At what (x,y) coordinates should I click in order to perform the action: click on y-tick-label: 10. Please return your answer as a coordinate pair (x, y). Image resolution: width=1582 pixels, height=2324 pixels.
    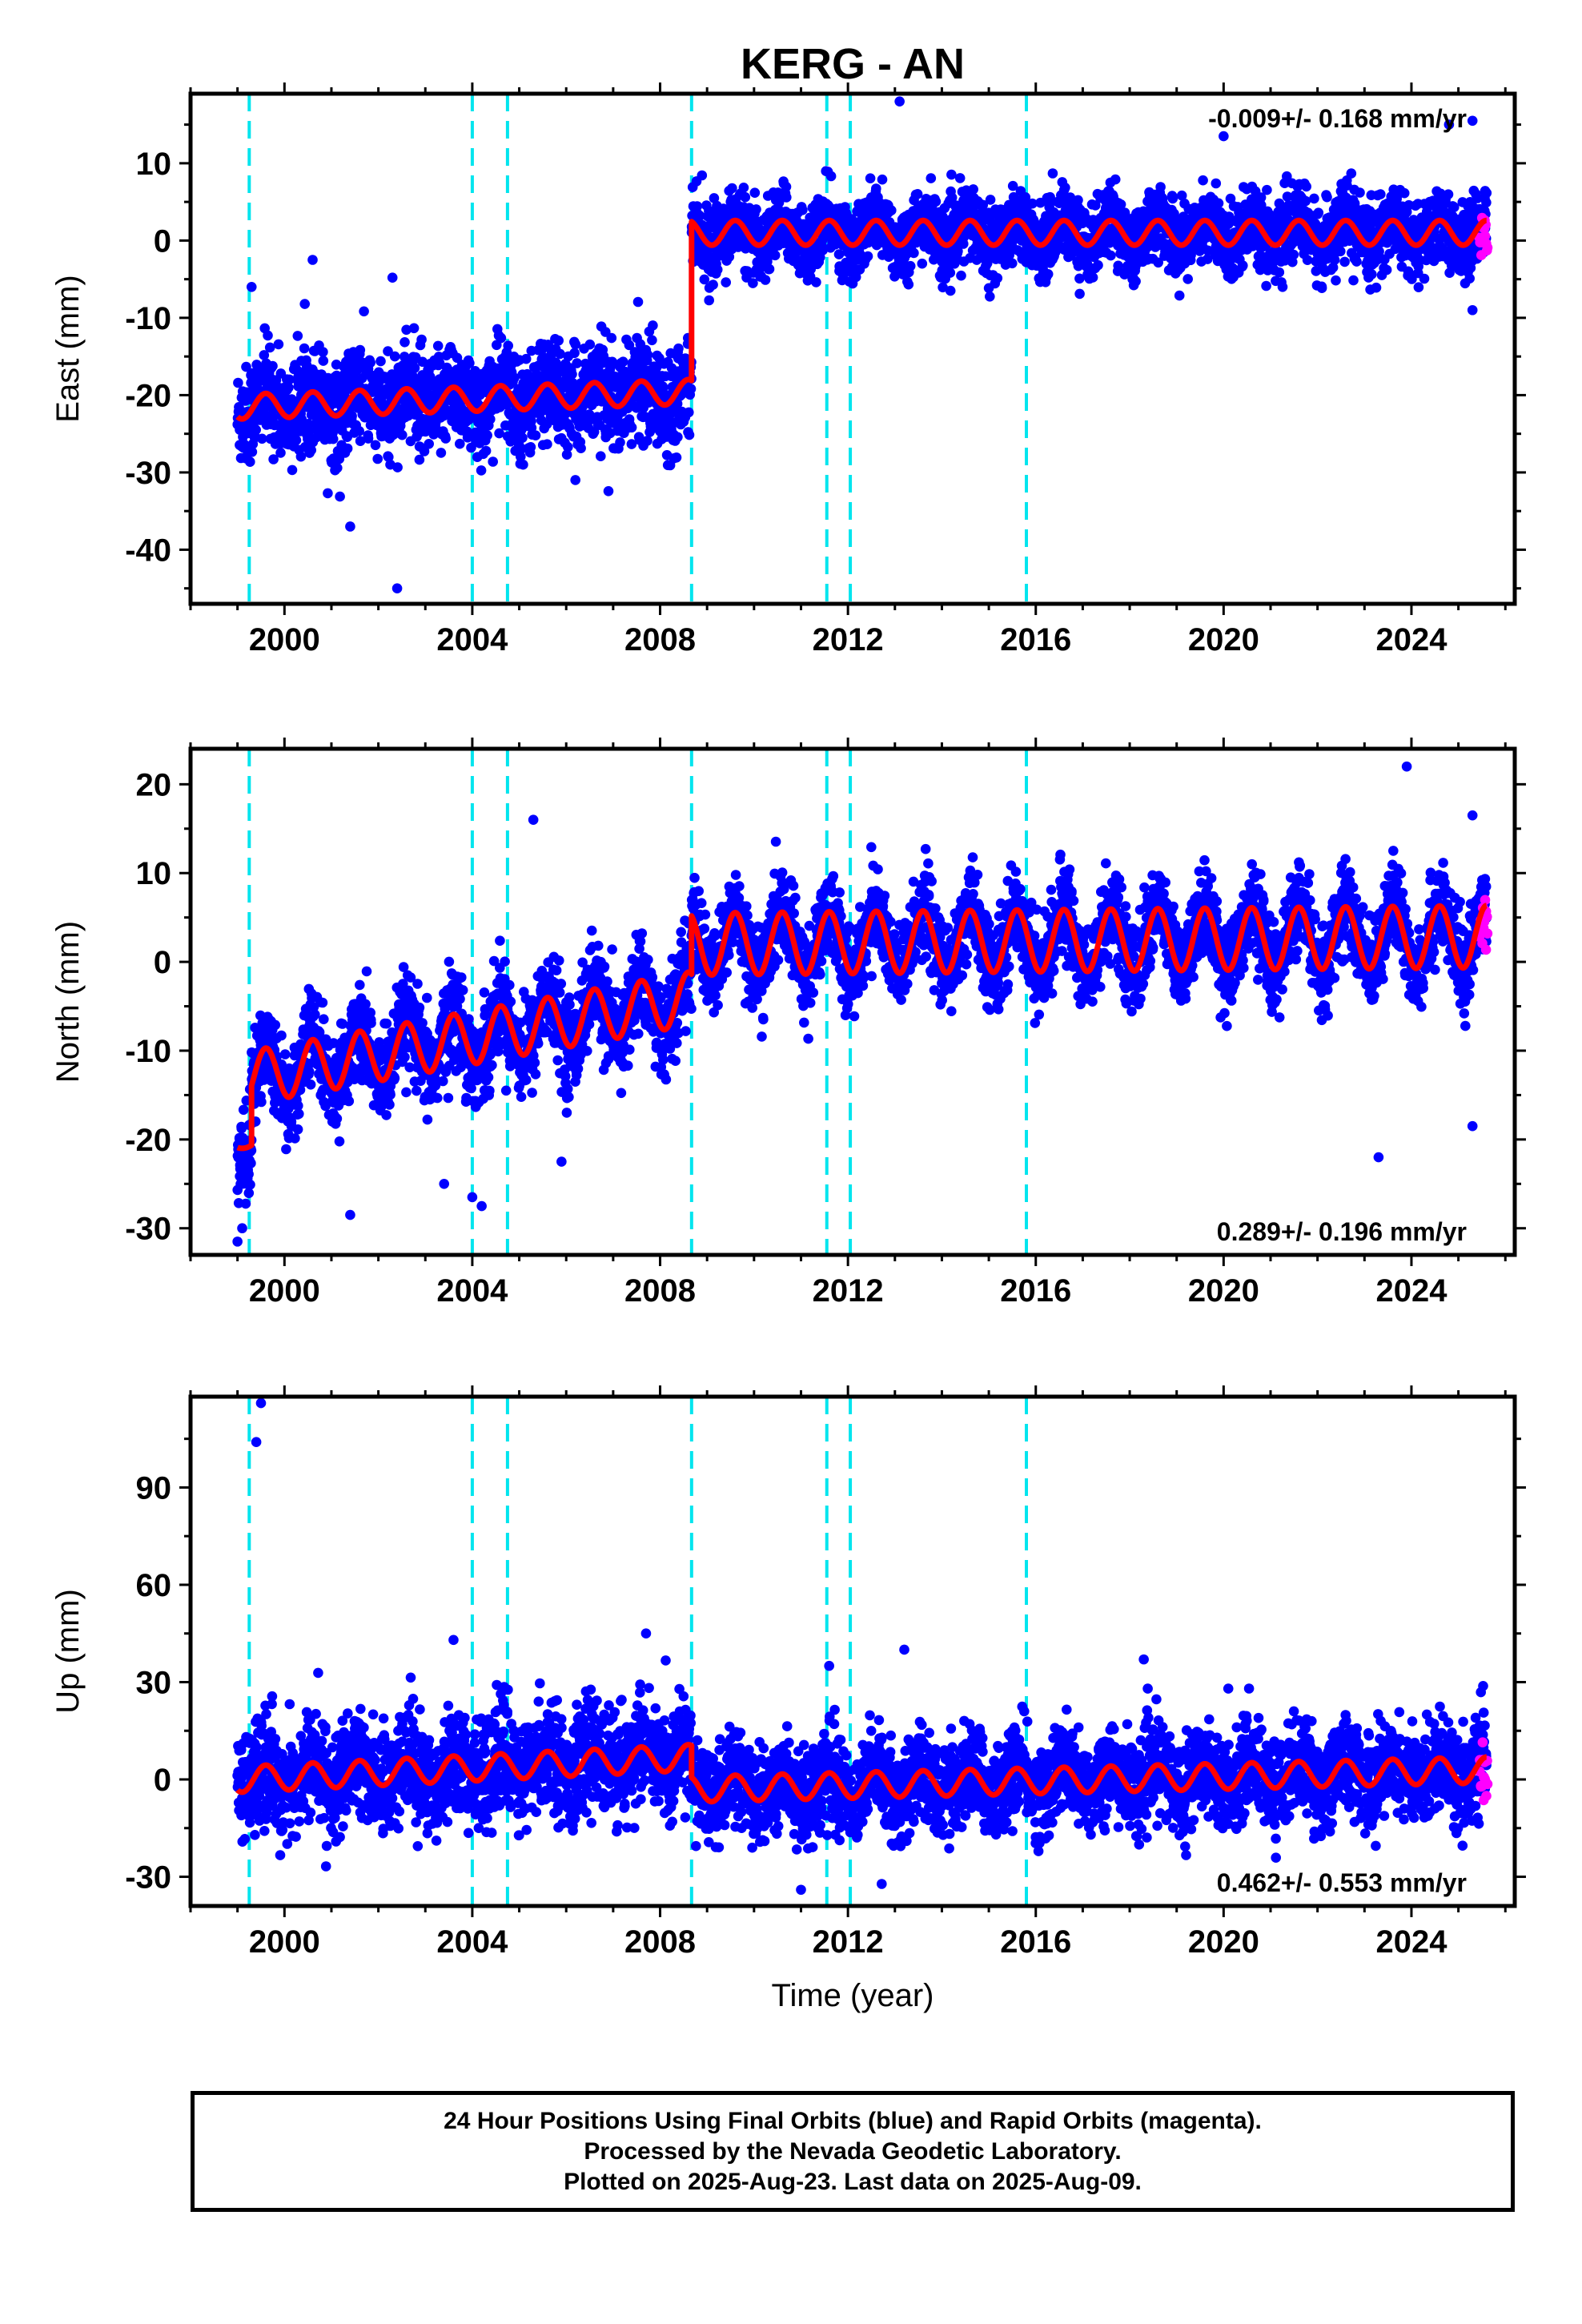
    Looking at the image, I should click on (154, 164).